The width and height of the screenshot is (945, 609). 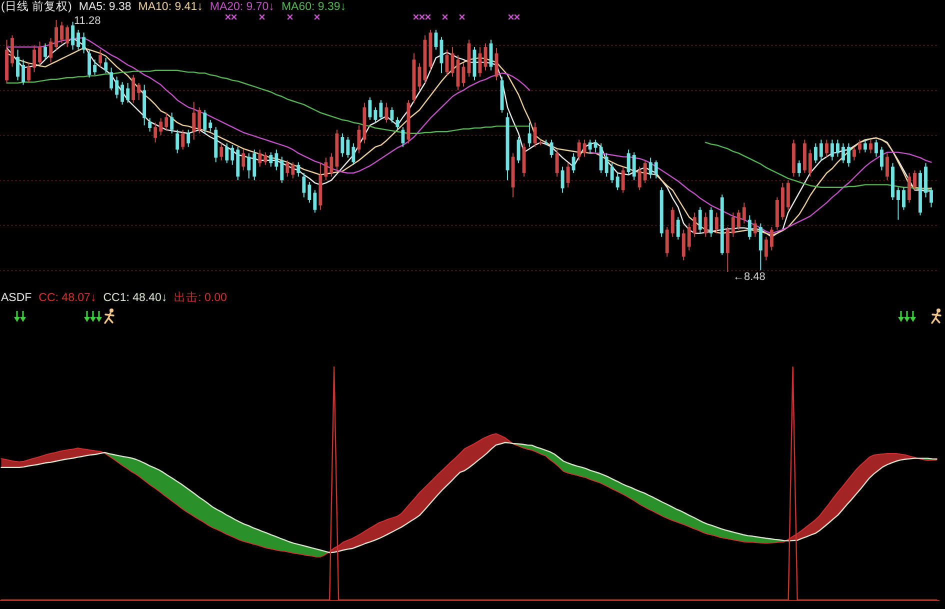 I want to click on text: MA20: 9.70↓, so click(x=242, y=7).